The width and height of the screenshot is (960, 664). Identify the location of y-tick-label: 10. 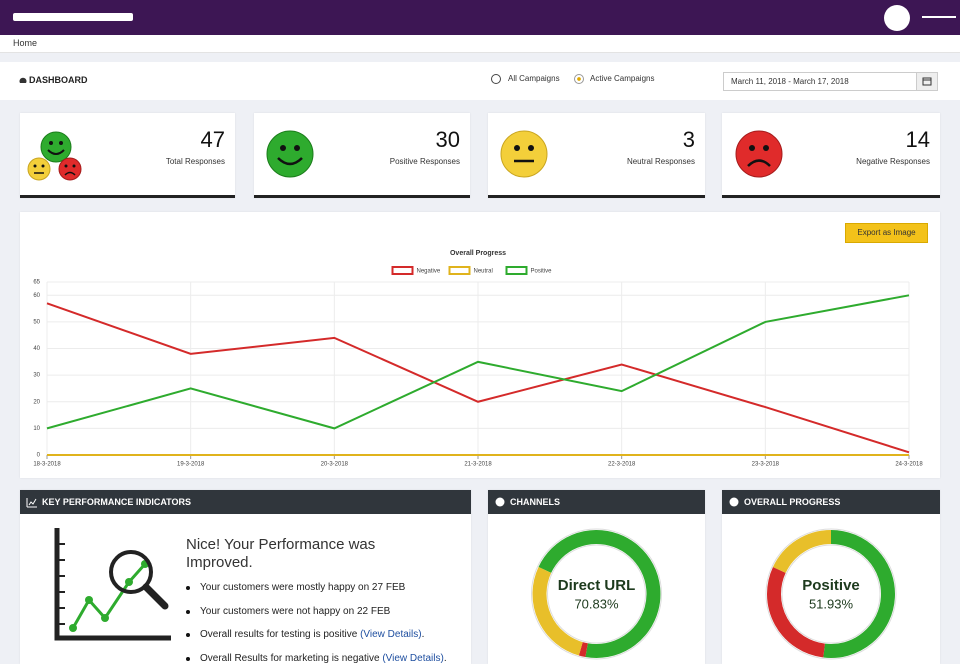
(36, 429).